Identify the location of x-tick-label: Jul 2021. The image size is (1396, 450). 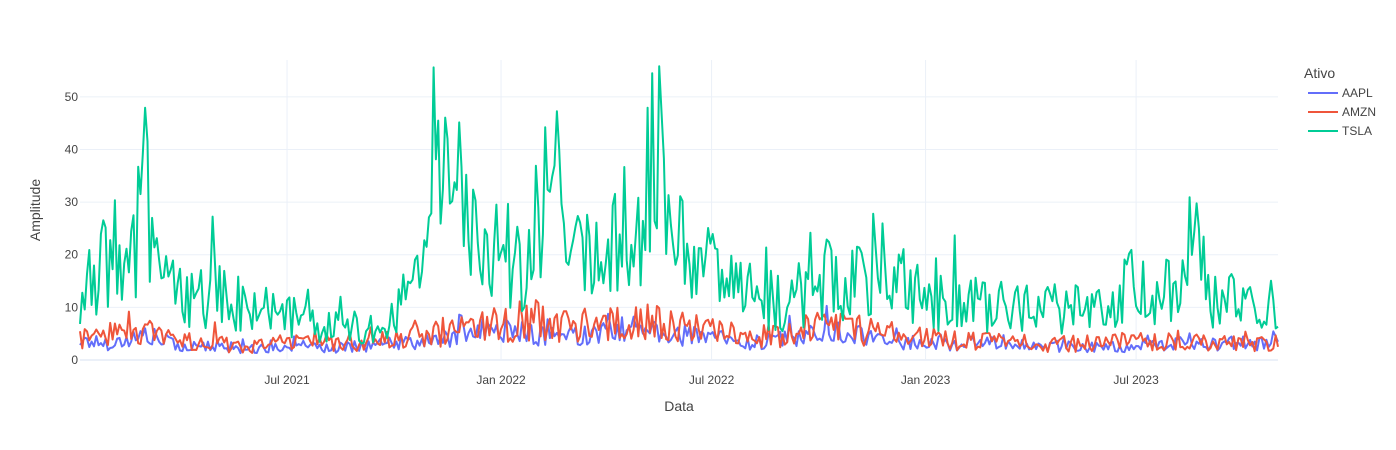
(287, 380).